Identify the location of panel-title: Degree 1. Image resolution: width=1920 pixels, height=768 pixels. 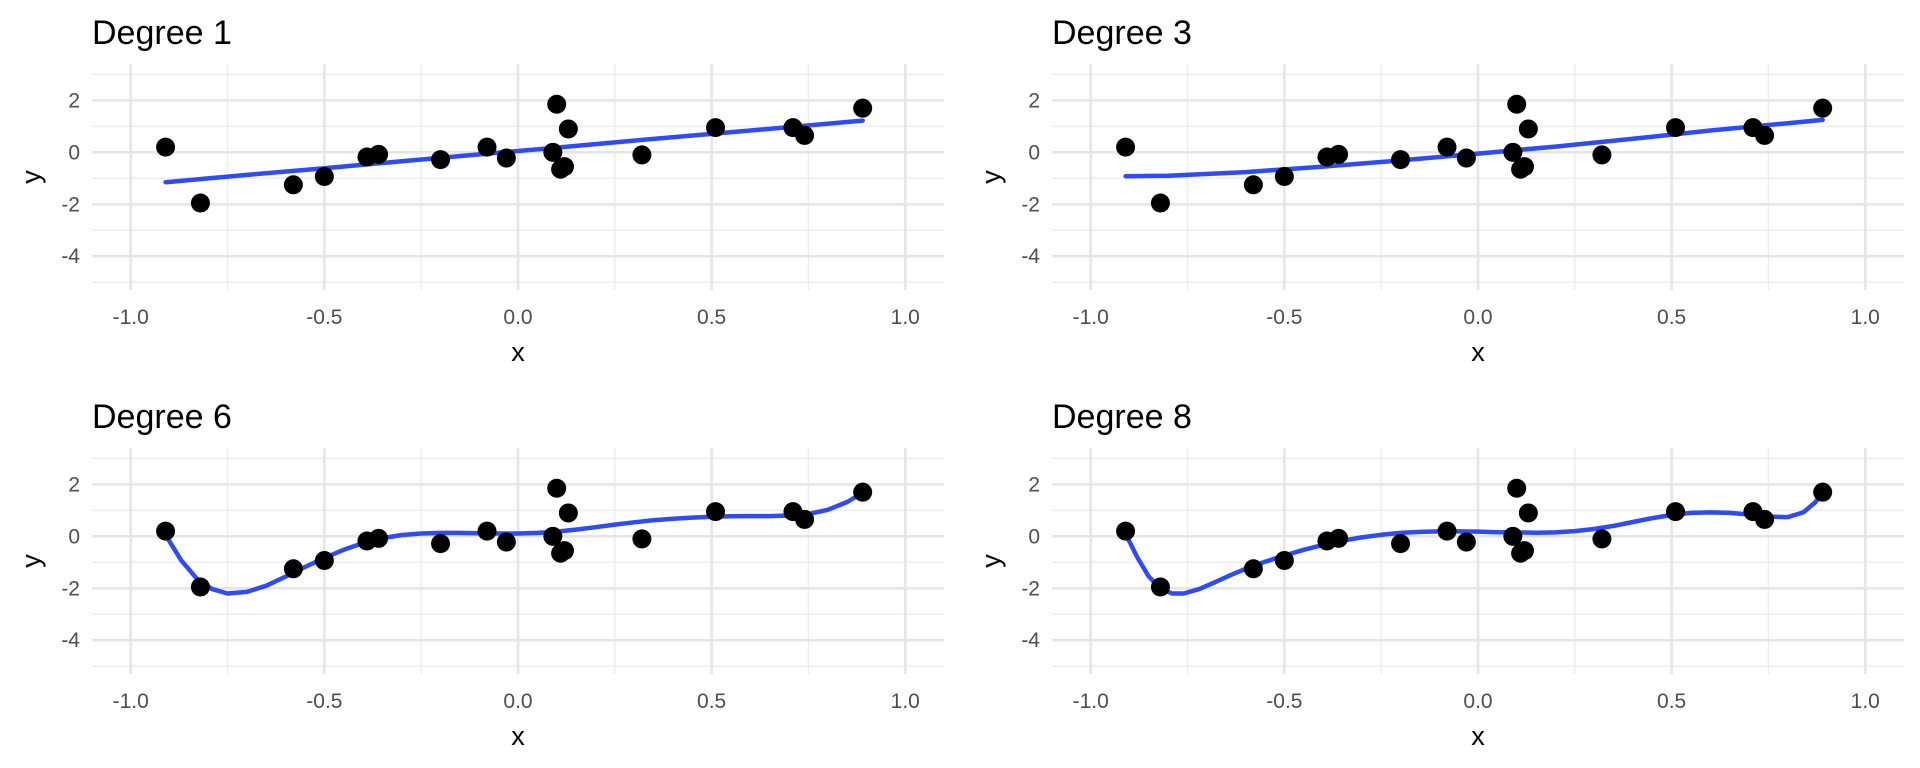
(162, 33).